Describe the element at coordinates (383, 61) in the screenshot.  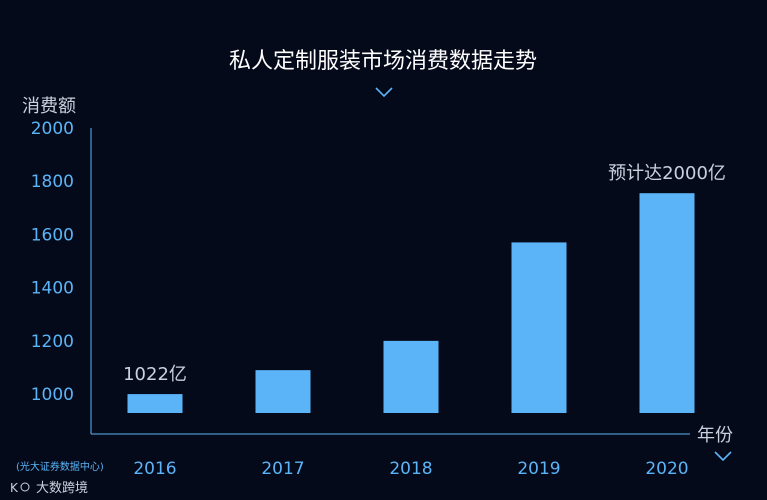
I see `chart-title: 私人定制服装市场消费数据走势` at that location.